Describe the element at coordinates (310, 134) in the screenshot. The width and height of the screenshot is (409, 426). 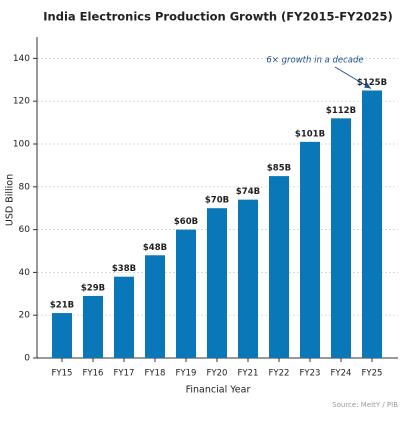
I see `value-label: $101B` at that location.